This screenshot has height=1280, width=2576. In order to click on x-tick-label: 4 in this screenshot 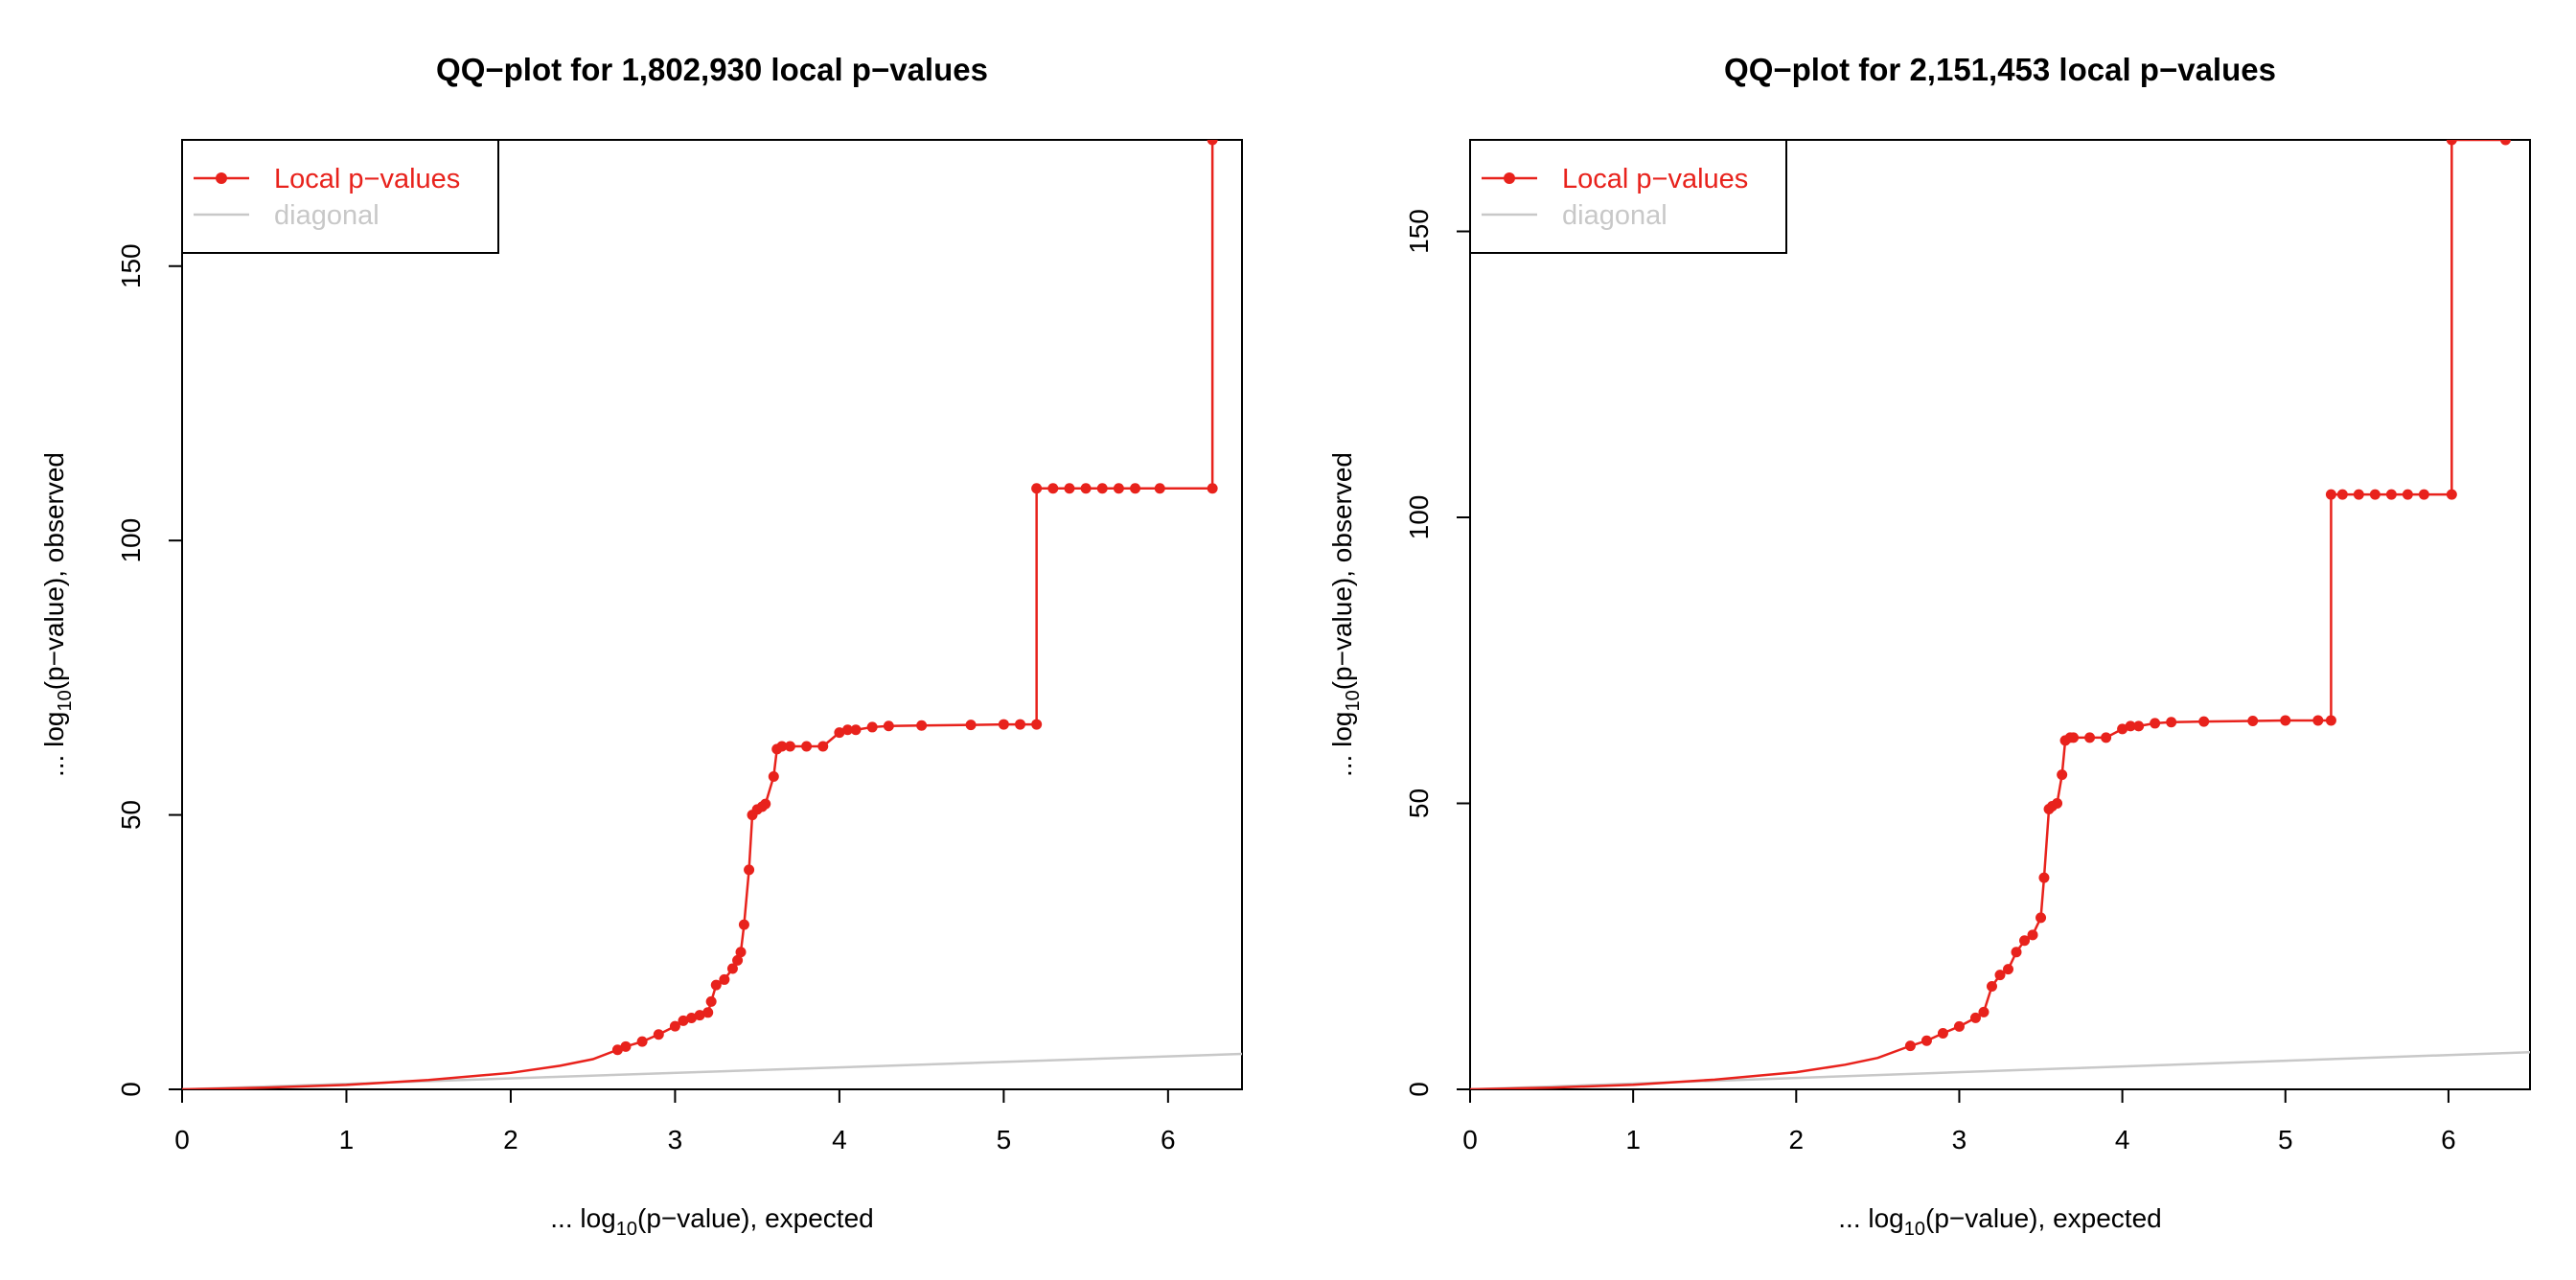, I will do `click(839, 1139)`.